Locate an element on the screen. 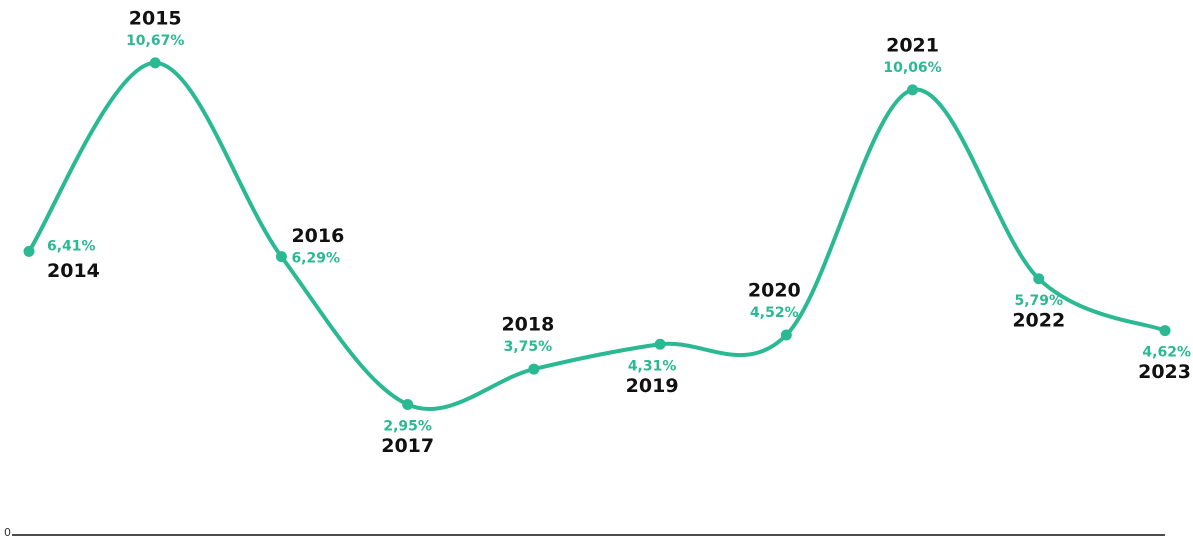 This screenshot has height=537, width=1193. value-label: 2,95% is located at coordinates (407, 426).